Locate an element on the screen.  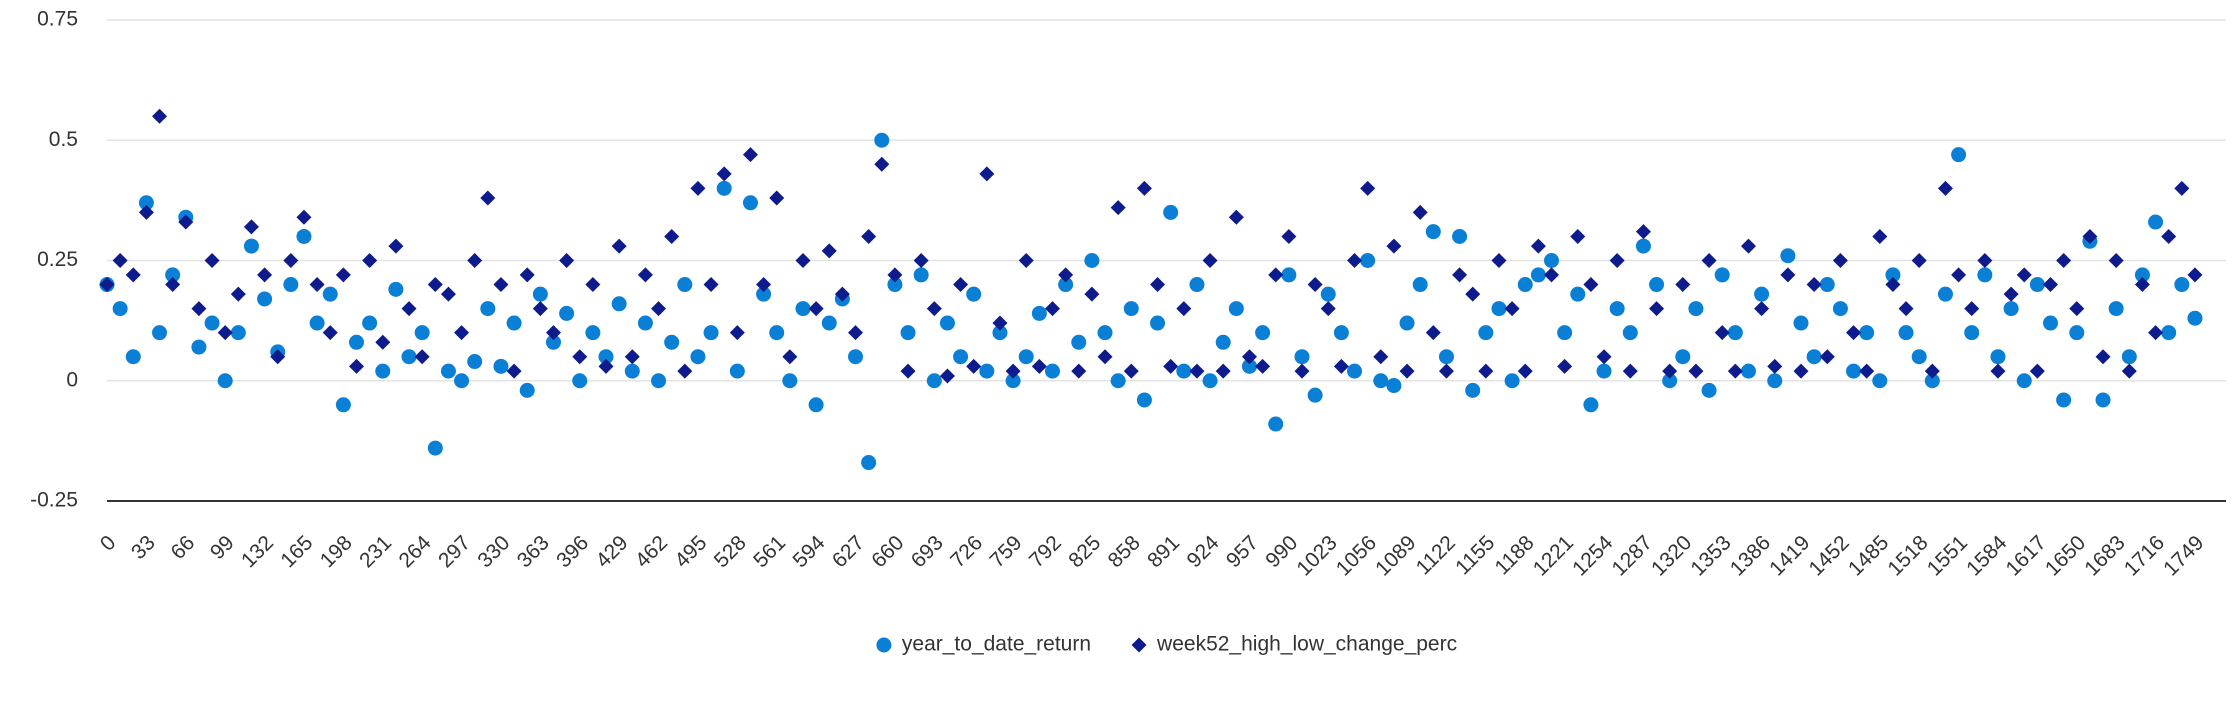
x-tick-label: 1254 is located at coordinates (1593, 556).